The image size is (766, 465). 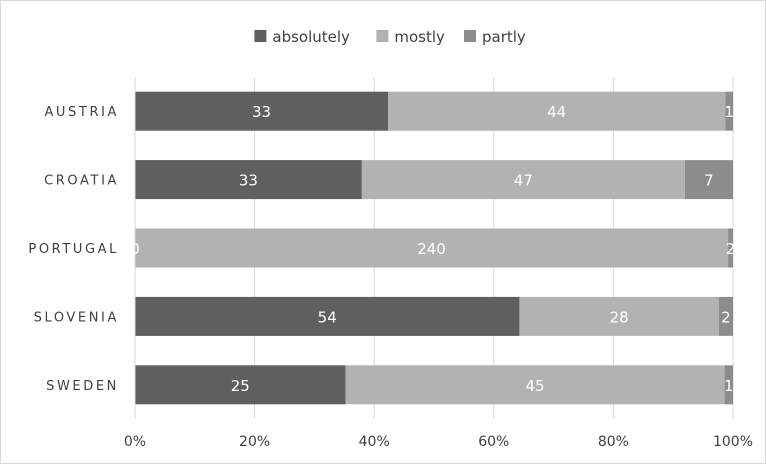 I want to click on data-label-croatia-mostly: 47, so click(x=523, y=181).